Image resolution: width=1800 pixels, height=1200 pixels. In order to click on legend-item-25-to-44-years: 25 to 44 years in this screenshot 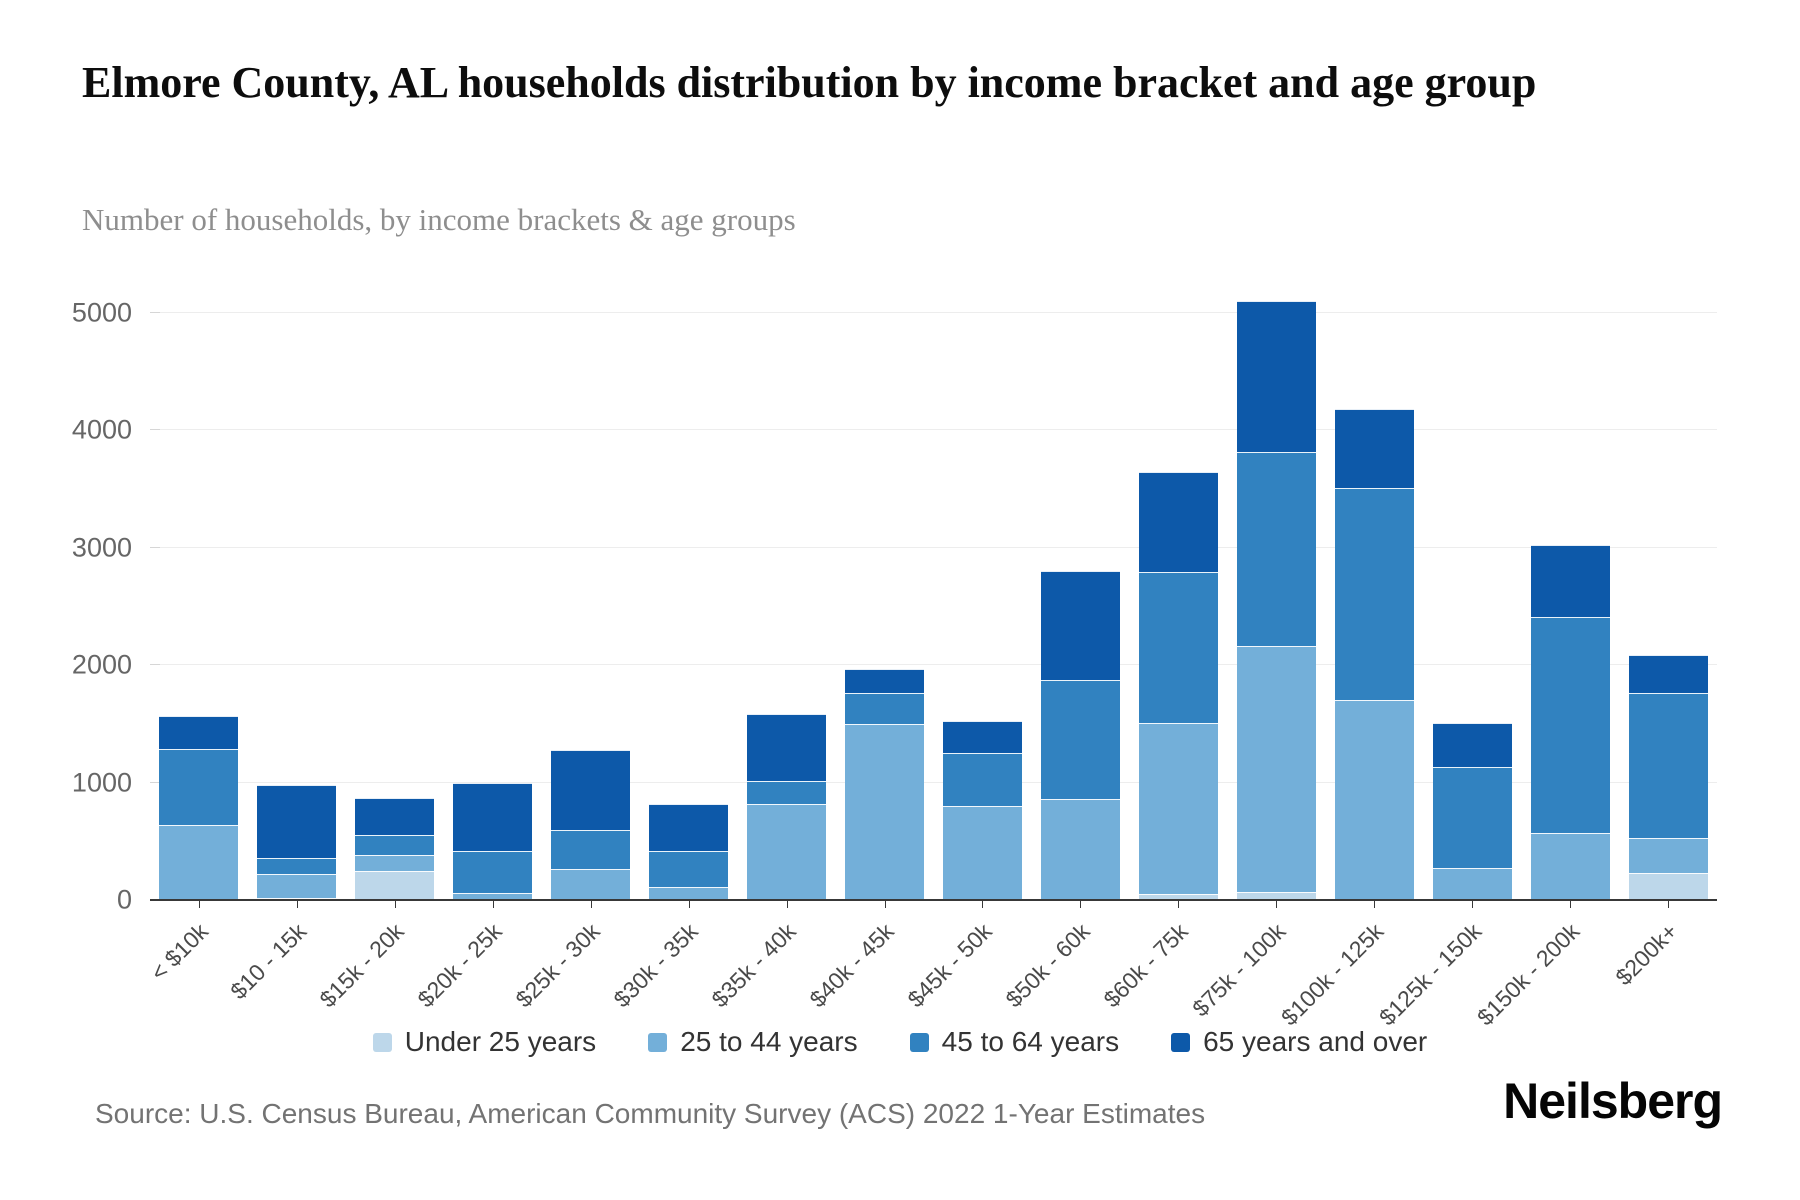, I will do `click(753, 1042)`.